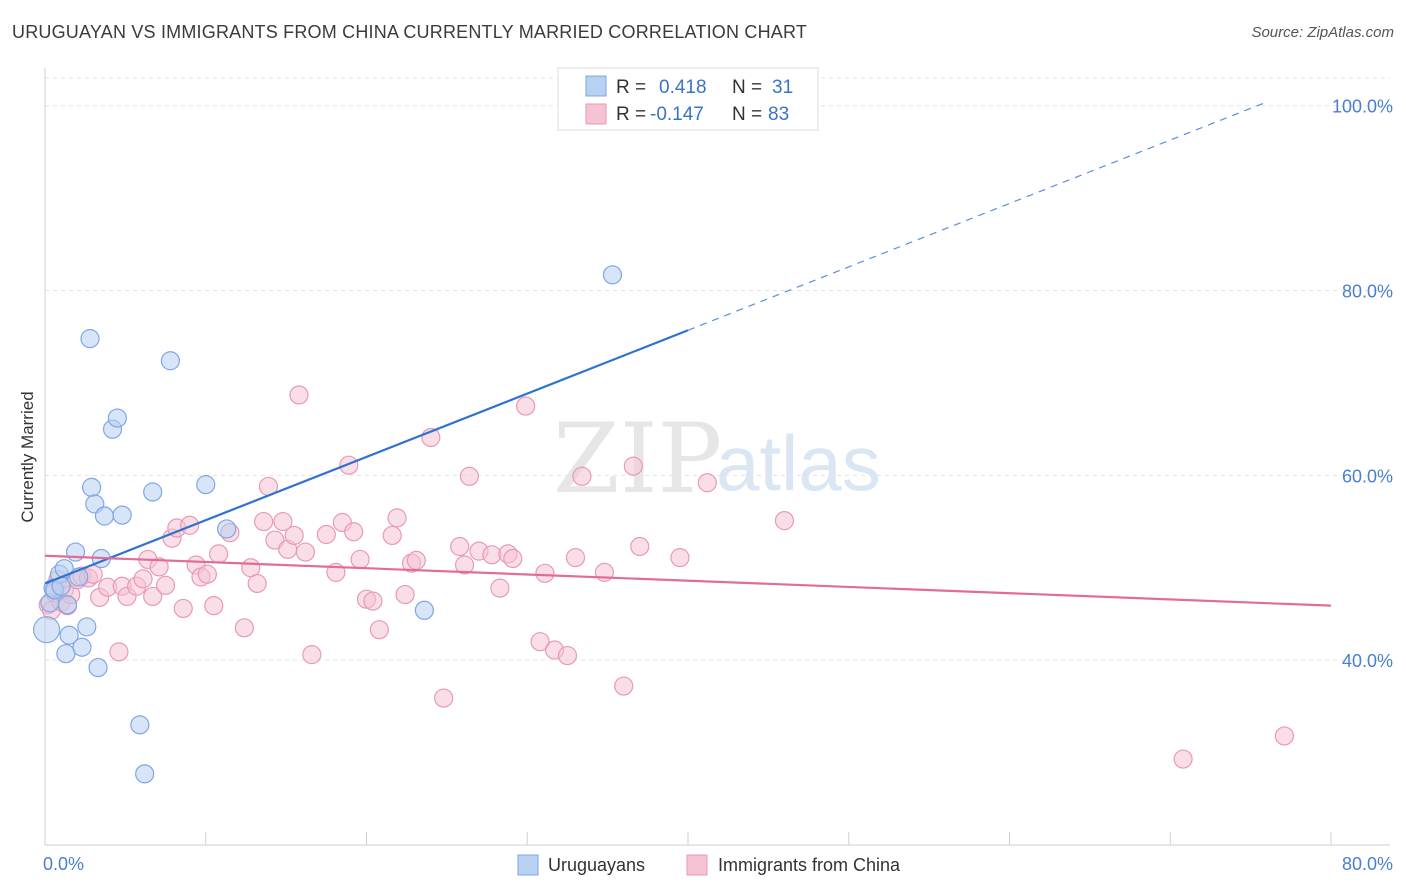 This screenshot has width=1406, height=892. I want to click on x-tick-label-min: 0.0%, so click(63, 864).